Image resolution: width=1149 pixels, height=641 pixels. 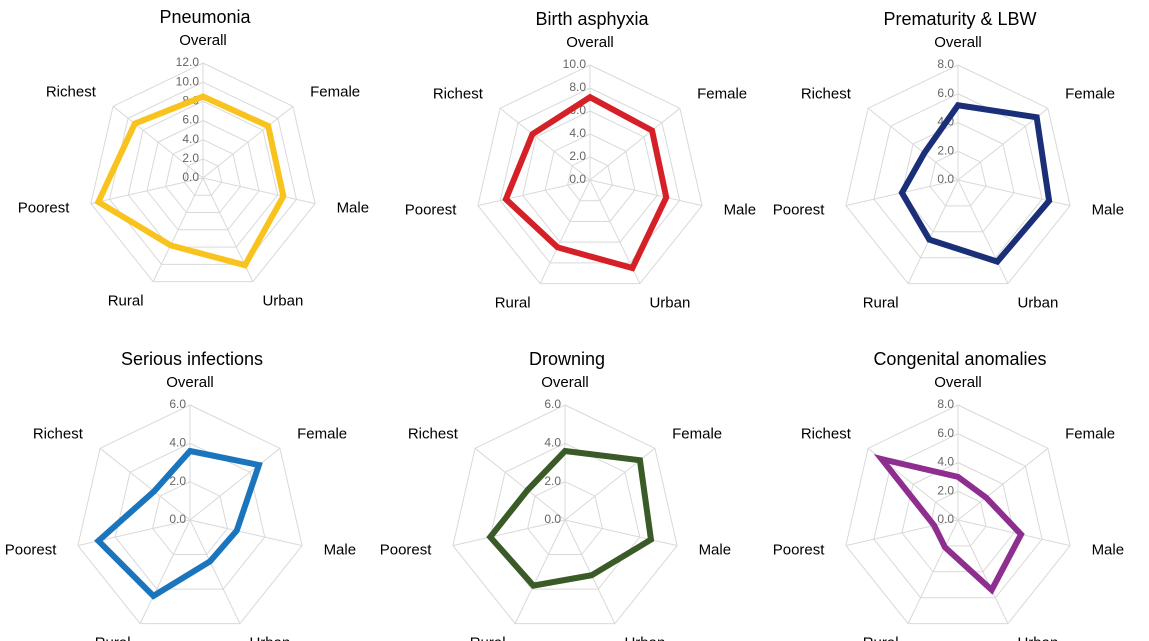 I want to click on tick-label: 12.0, so click(x=188, y=62).